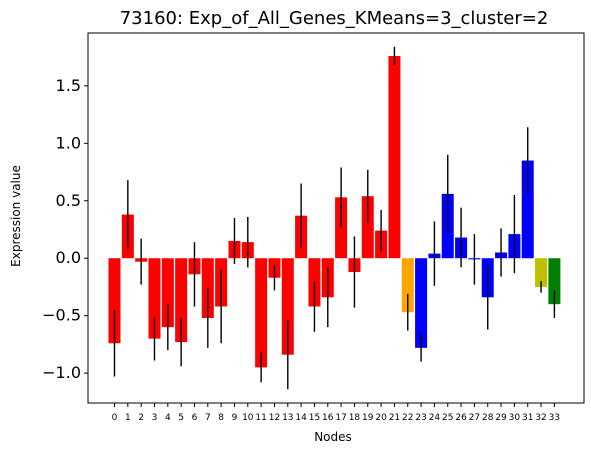 The image size is (591, 454). What do you see at coordinates (527, 418) in the screenshot?
I see `x-tick-label: 31` at bounding box center [527, 418].